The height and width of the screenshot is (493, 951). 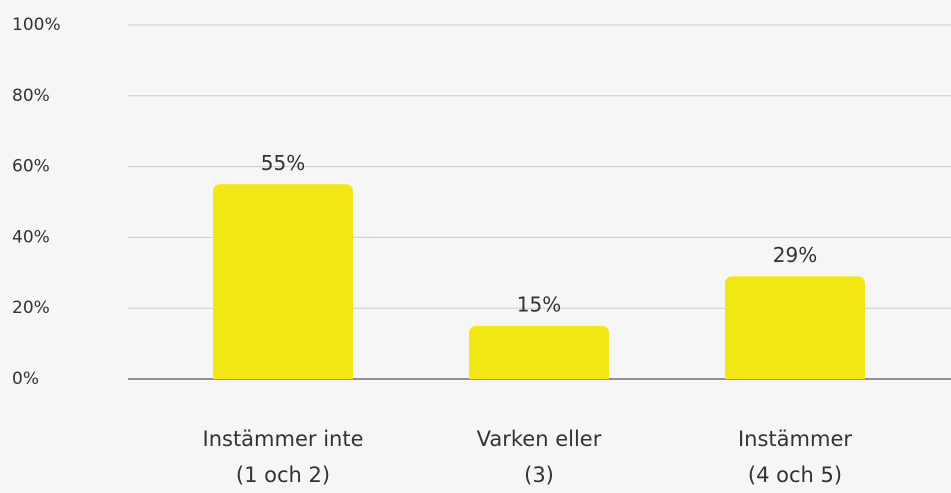 What do you see at coordinates (539, 475) in the screenshot?
I see `x-tick-label: (3)` at bounding box center [539, 475].